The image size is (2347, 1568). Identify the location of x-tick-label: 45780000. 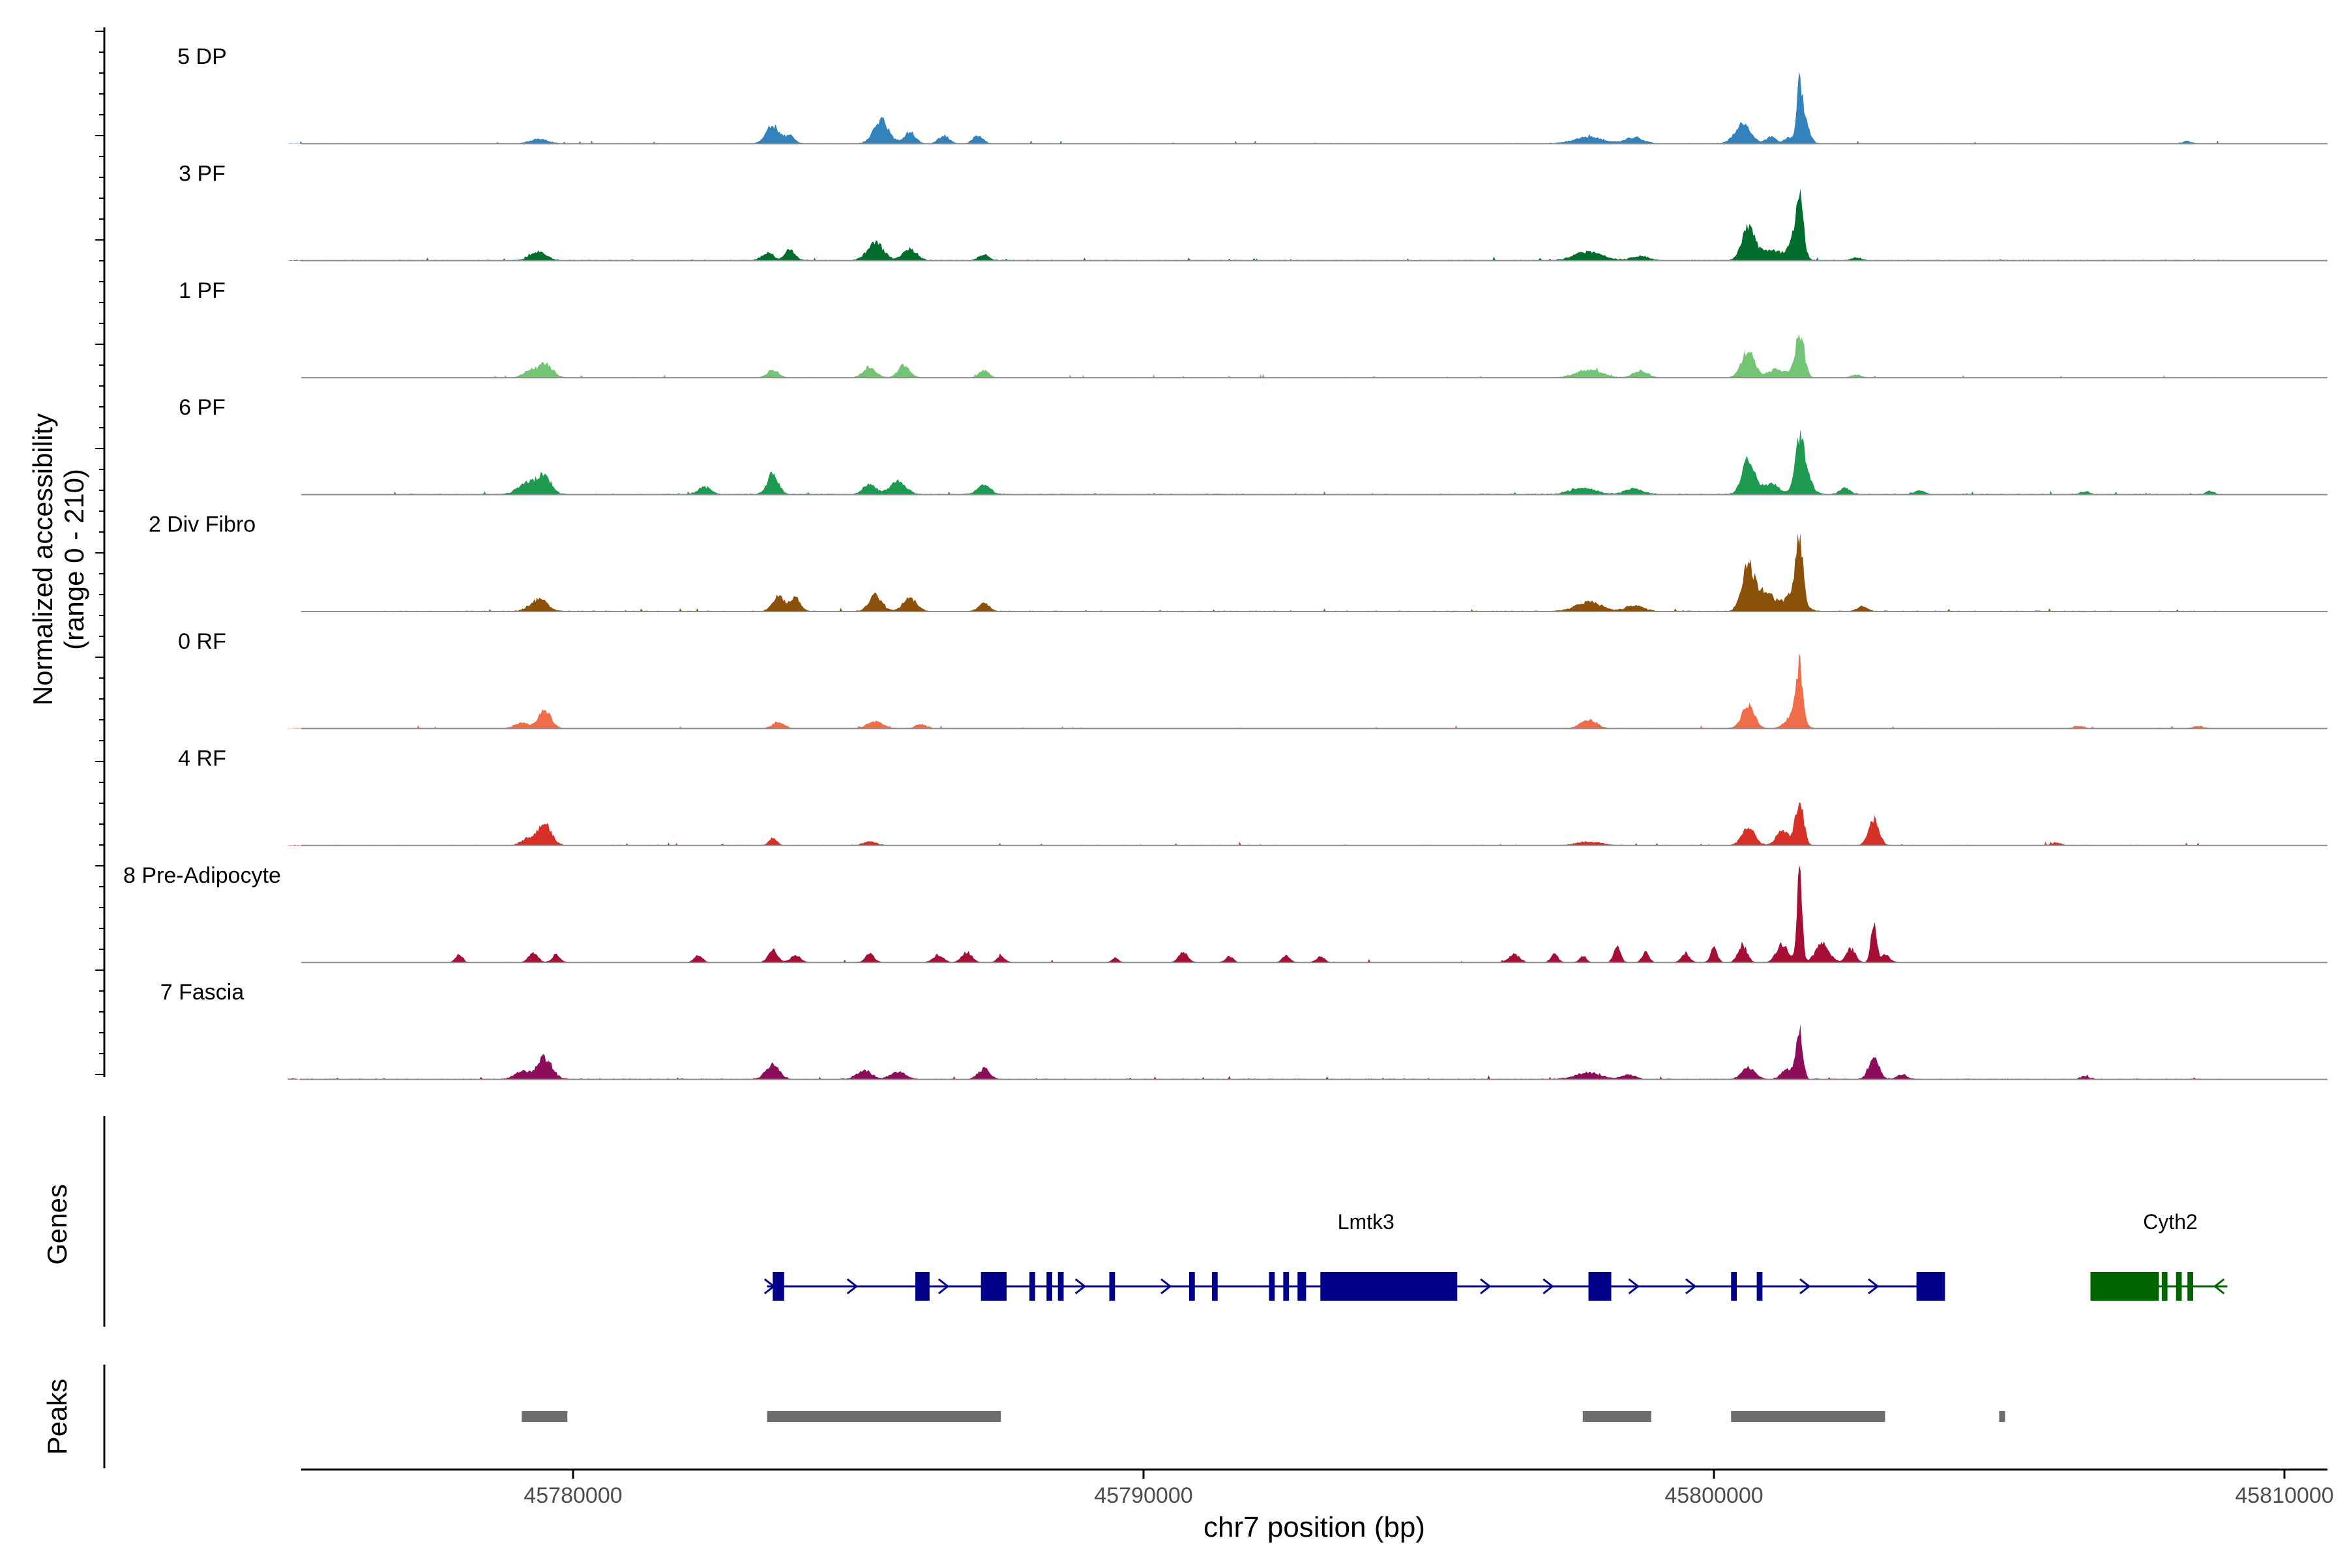
(573, 1495).